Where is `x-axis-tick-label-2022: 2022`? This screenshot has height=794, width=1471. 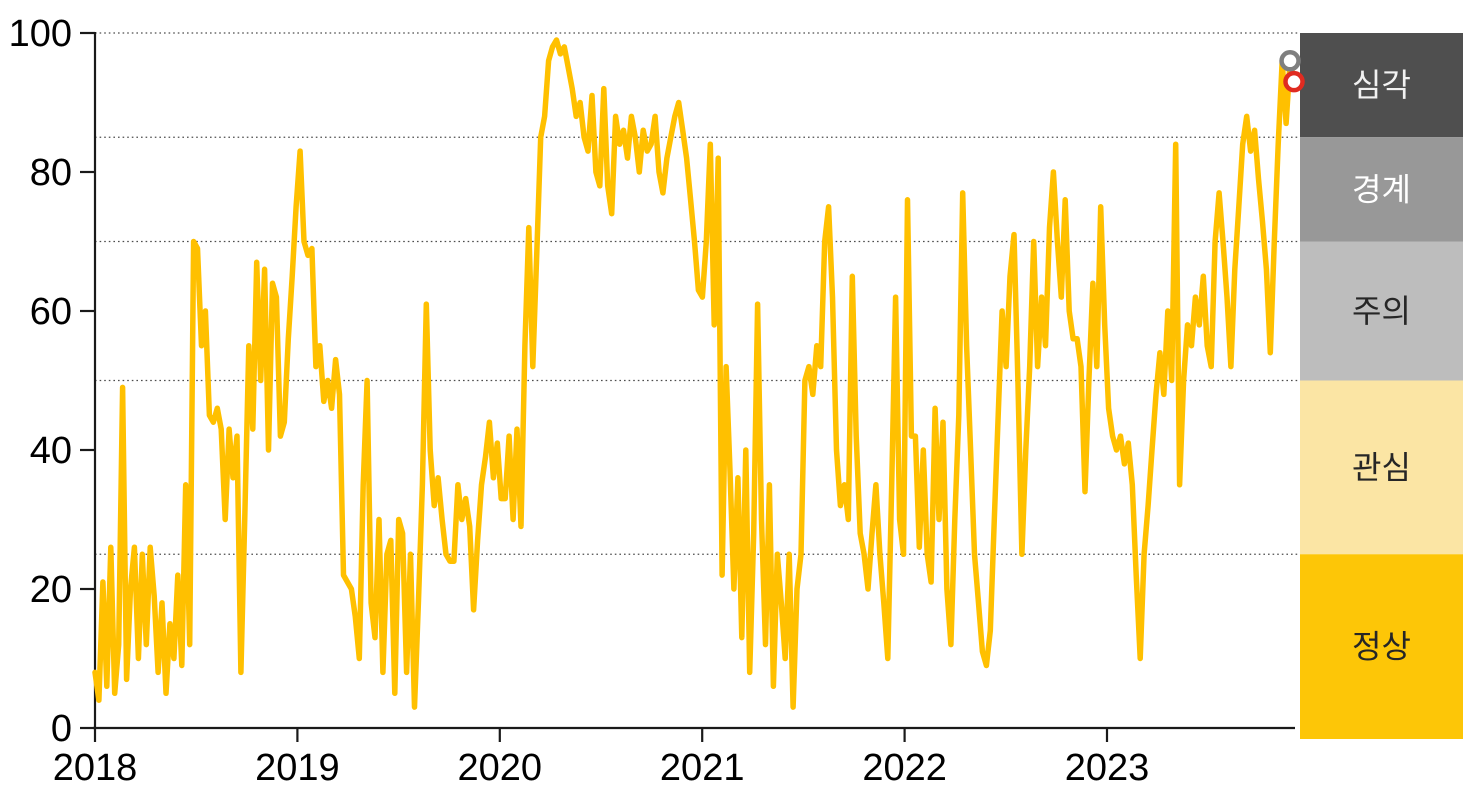
x-axis-tick-label-2022: 2022 is located at coordinates (904, 768).